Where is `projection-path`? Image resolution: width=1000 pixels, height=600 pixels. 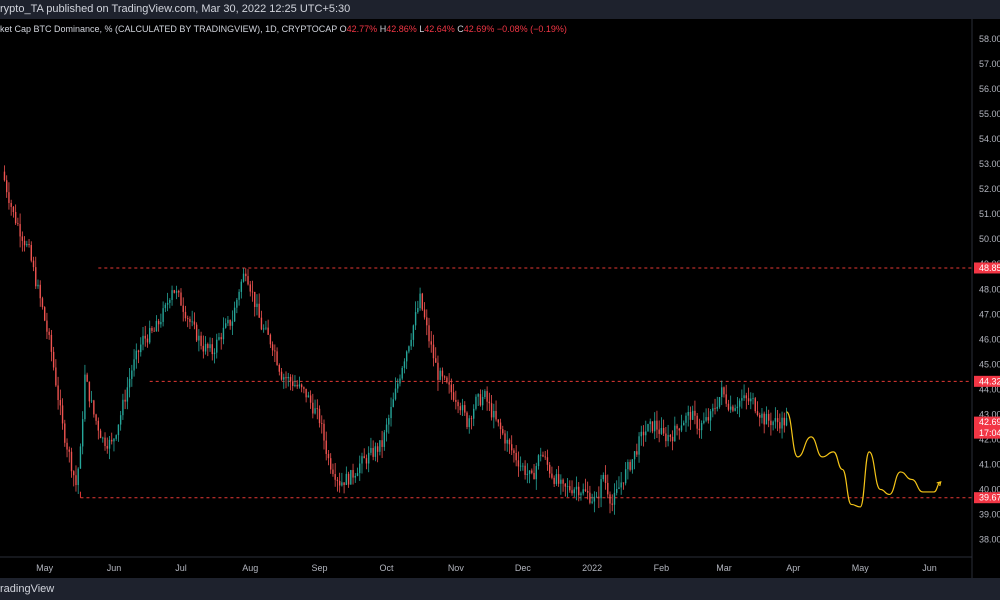 projection-path is located at coordinates (863, 459).